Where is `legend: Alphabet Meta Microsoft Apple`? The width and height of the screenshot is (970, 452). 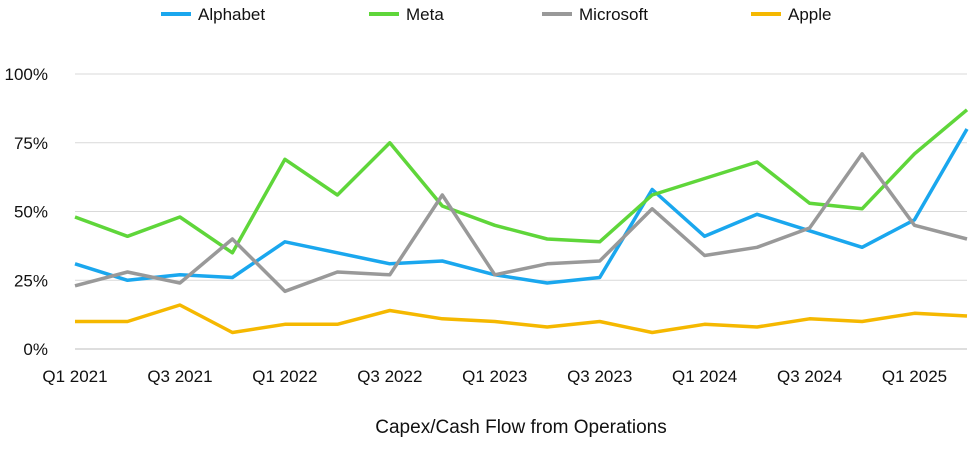 legend: Alphabet Meta Microsoft Apple is located at coordinates (496, 14).